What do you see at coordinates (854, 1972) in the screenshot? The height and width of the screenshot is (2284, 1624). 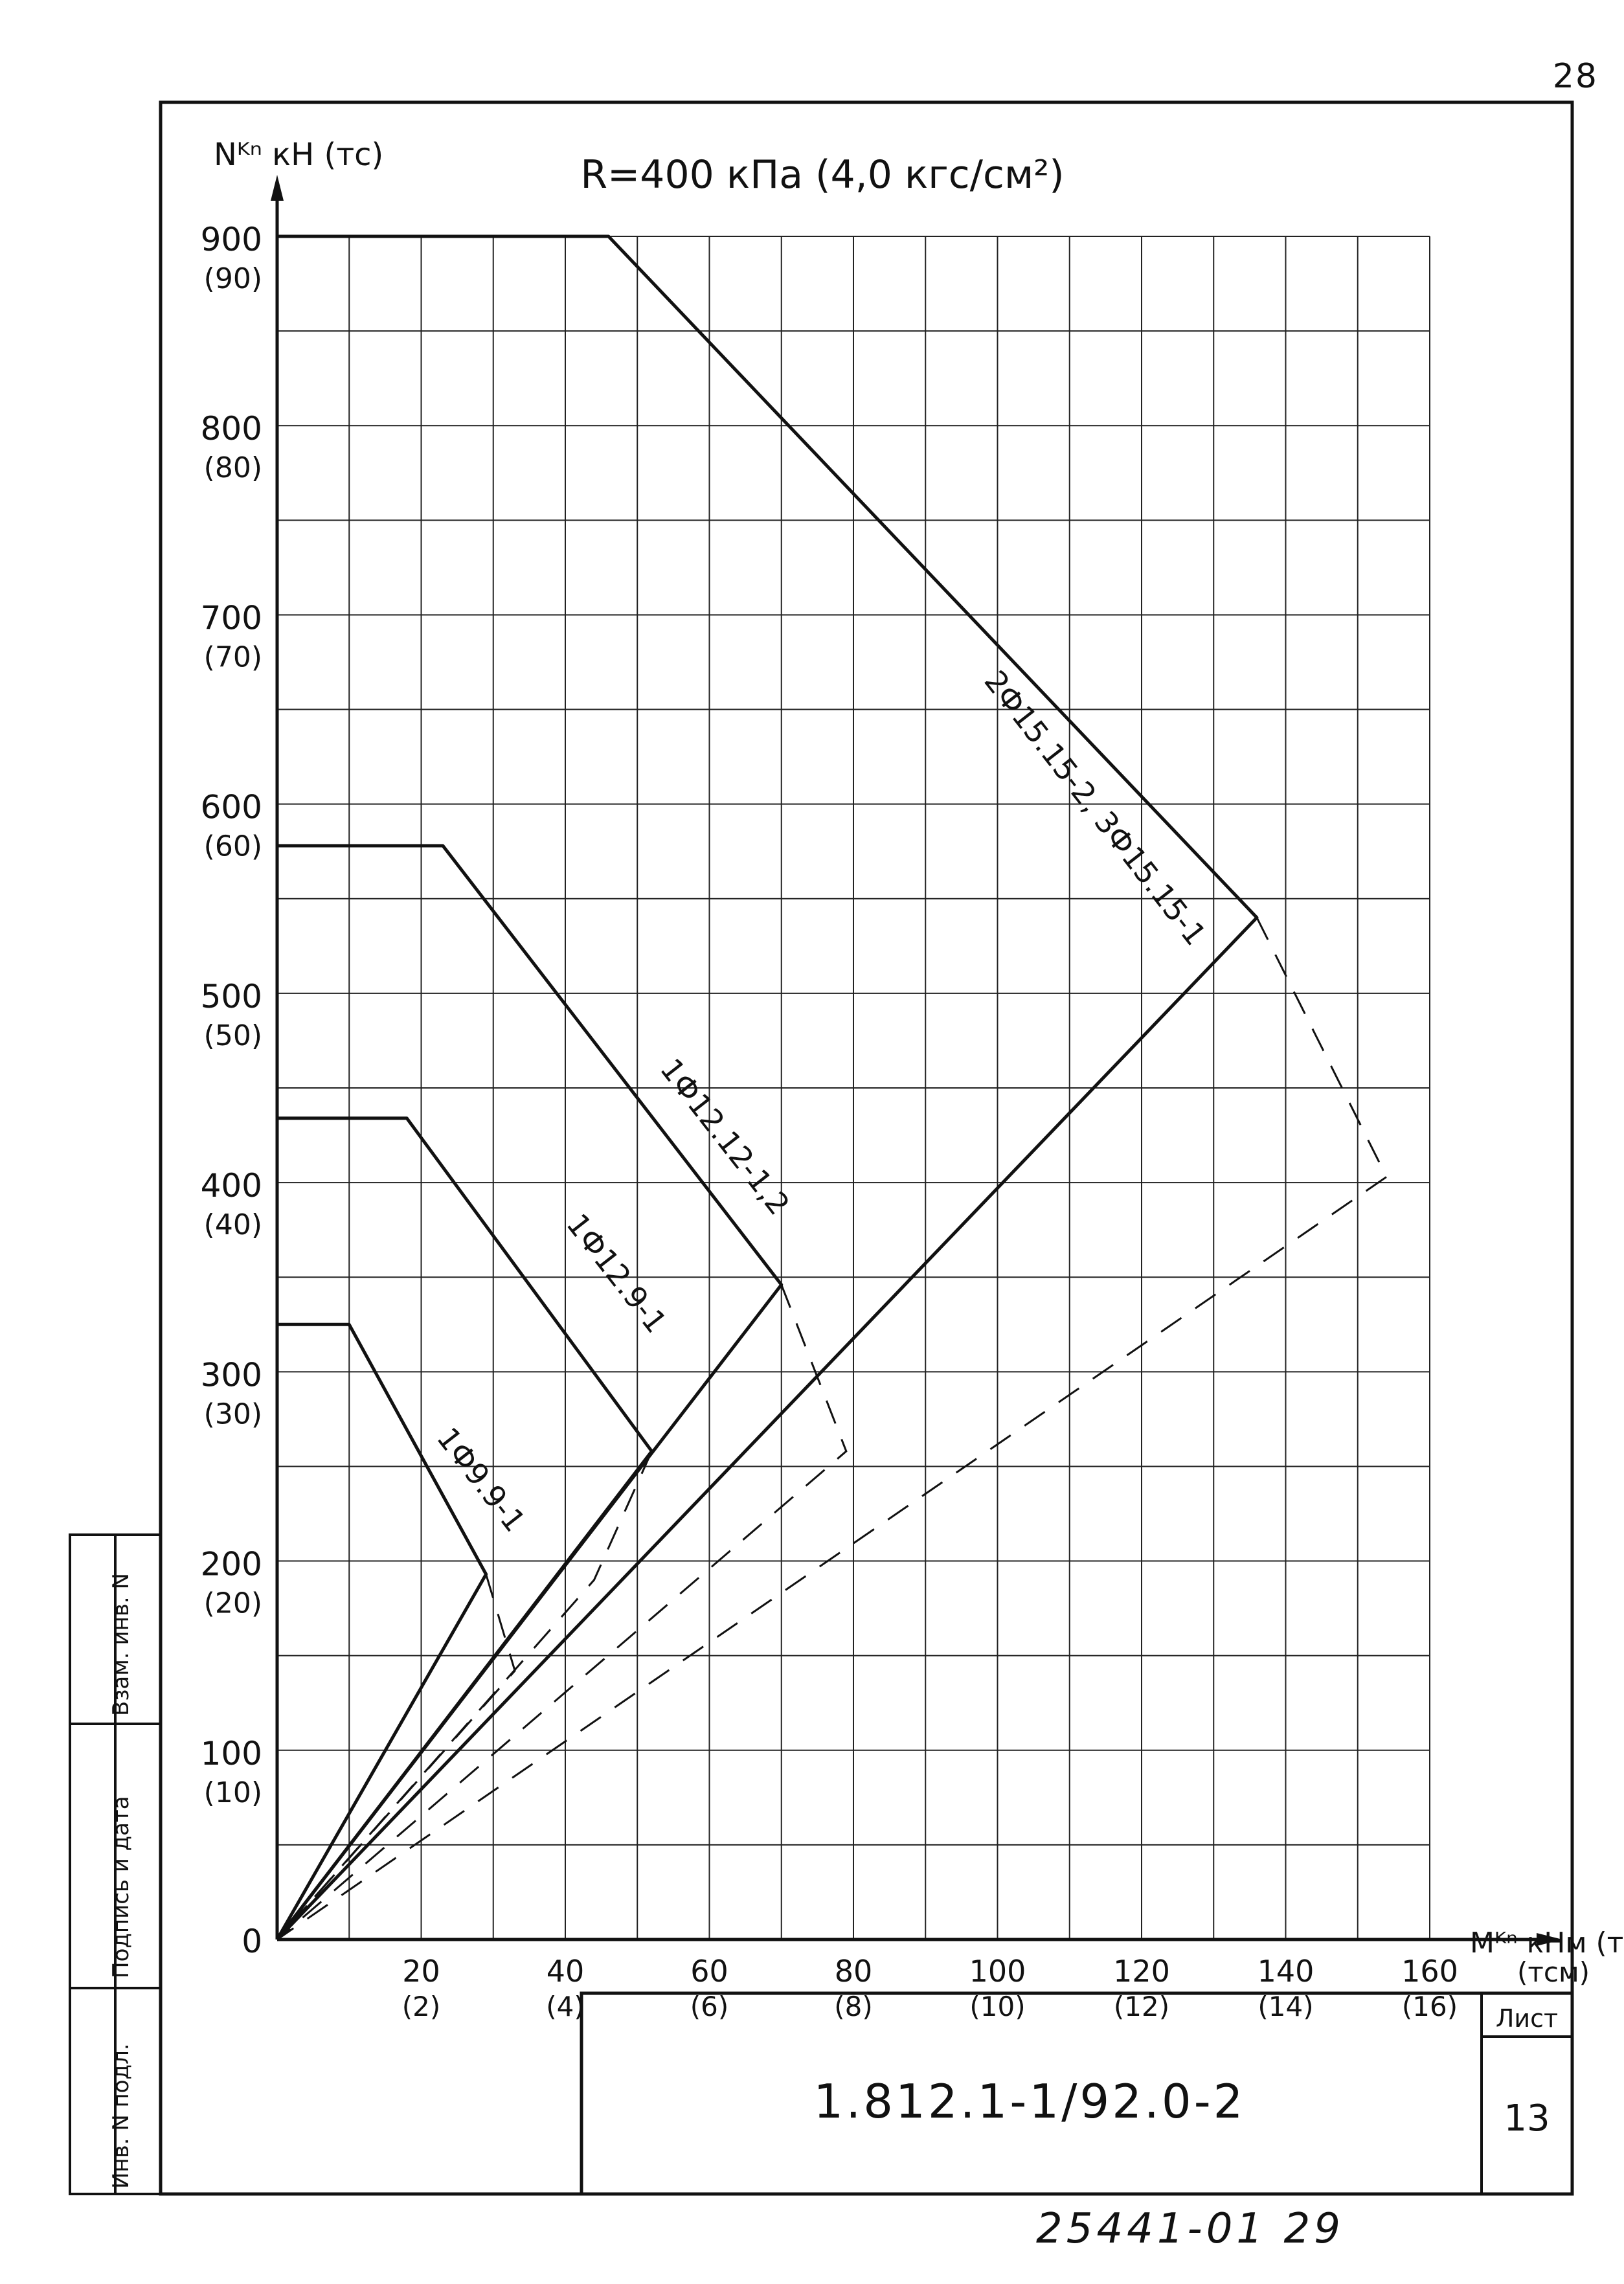 I see `x-tick-label: 80` at bounding box center [854, 1972].